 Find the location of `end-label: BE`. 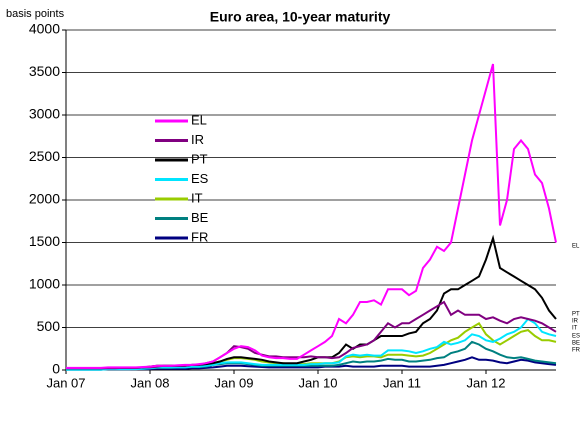

end-label: BE is located at coordinates (576, 344).